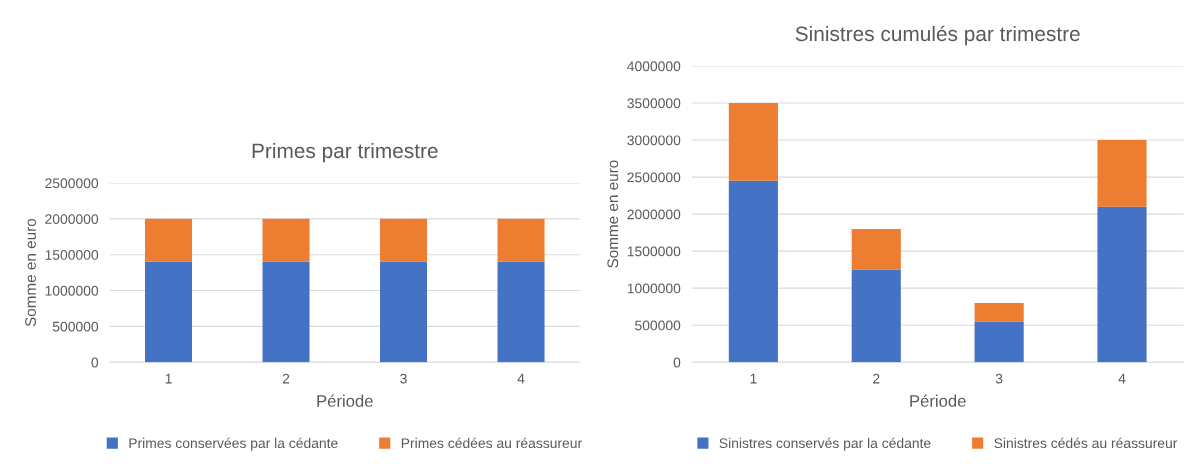  What do you see at coordinates (937, 35) in the screenshot?
I see `chart-title: Sinistres cumulés par trimestre` at bounding box center [937, 35].